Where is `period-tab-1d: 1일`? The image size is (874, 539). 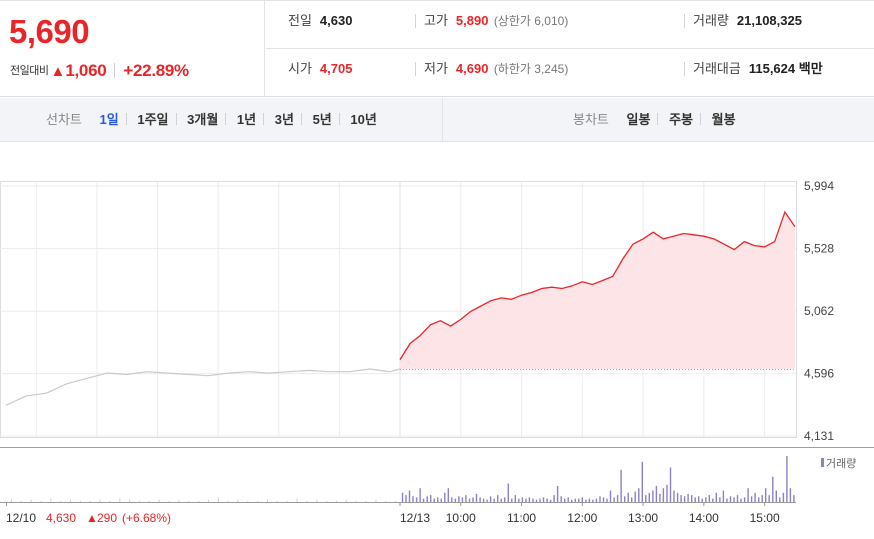
period-tab-1d: 1일 is located at coordinates (109, 119).